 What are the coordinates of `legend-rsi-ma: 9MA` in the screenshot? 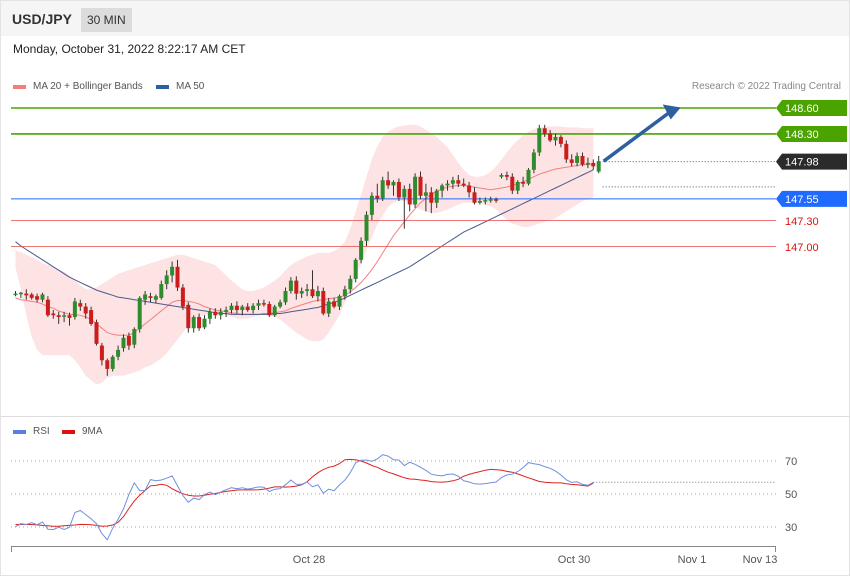 It's located at (82, 431).